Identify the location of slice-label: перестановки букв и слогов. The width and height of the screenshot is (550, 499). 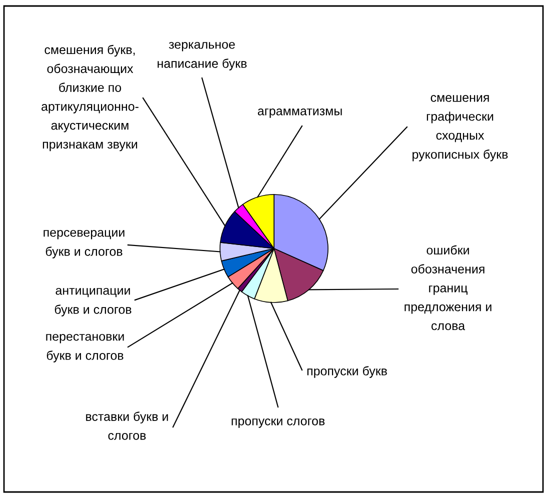
(85, 348).